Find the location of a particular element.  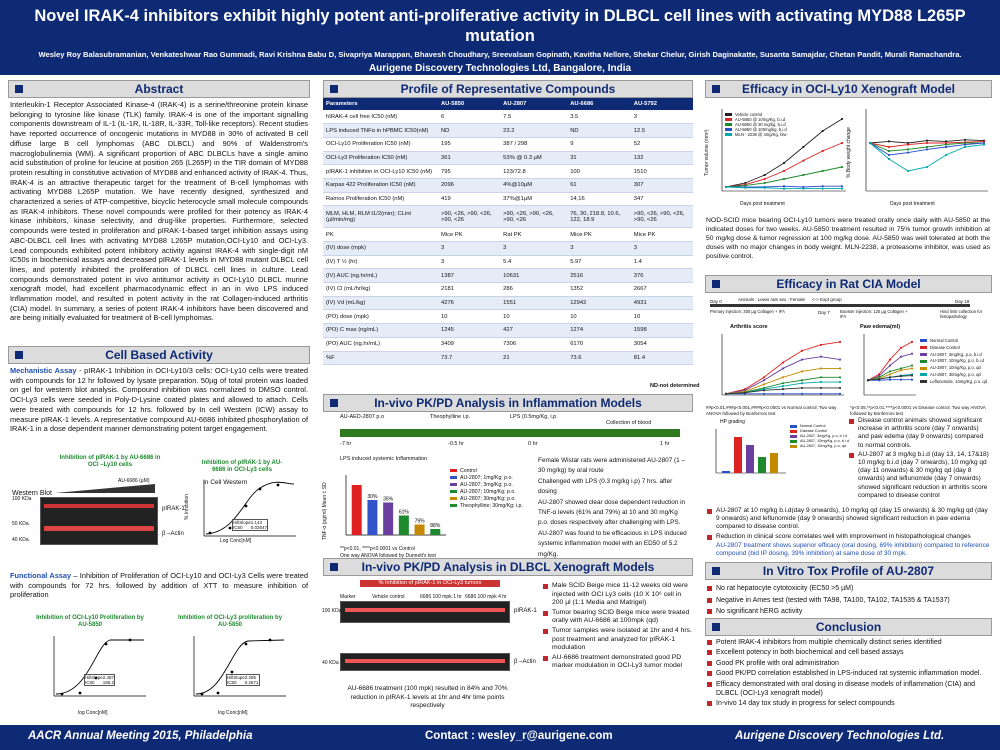

profile-cell: Mice PK is located at coordinates (661, 234).